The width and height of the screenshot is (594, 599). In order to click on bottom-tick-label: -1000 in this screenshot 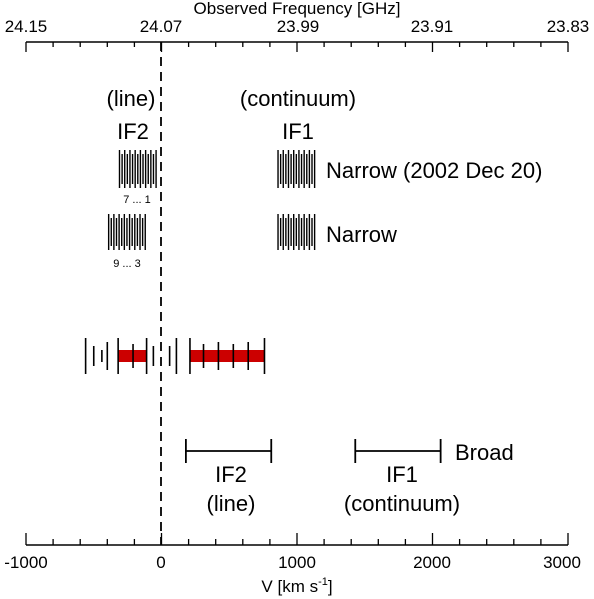, I will do `click(25, 562)`.